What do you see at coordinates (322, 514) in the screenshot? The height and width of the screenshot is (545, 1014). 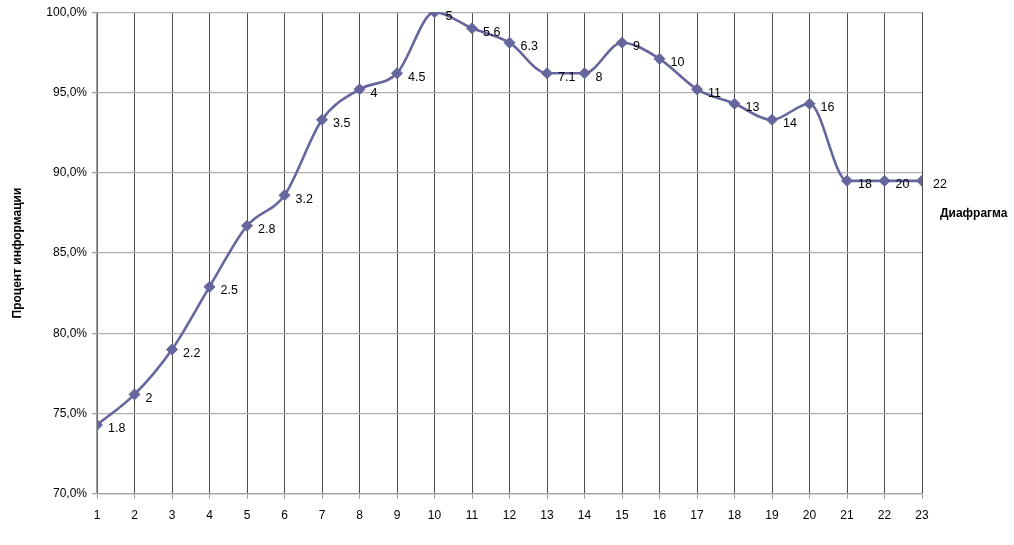 I see `x-tick-label: 7` at bounding box center [322, 514].